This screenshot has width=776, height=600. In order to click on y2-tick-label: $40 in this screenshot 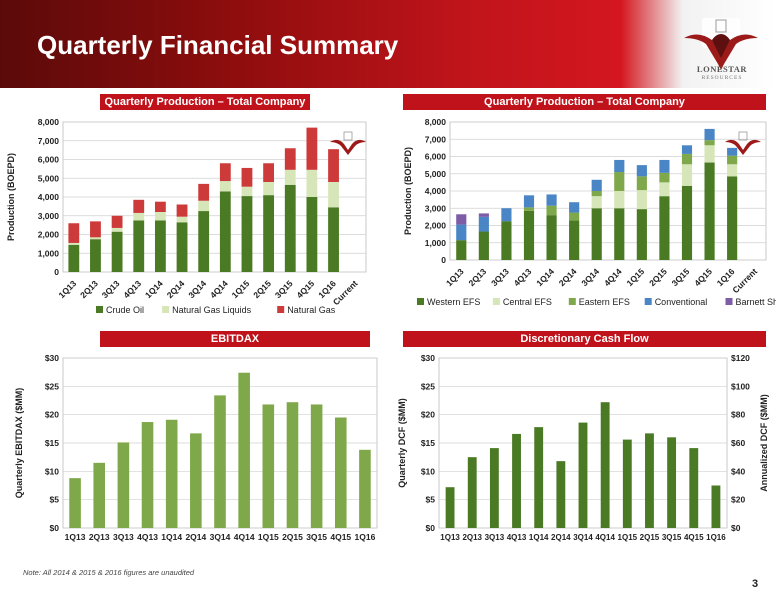, I will do `click(738, 471)`.